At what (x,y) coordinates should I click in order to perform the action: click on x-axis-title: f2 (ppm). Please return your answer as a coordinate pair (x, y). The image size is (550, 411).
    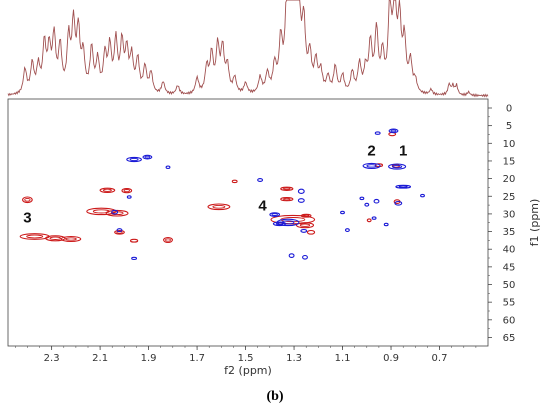
    Looking at the image, I should click on (248, 370).